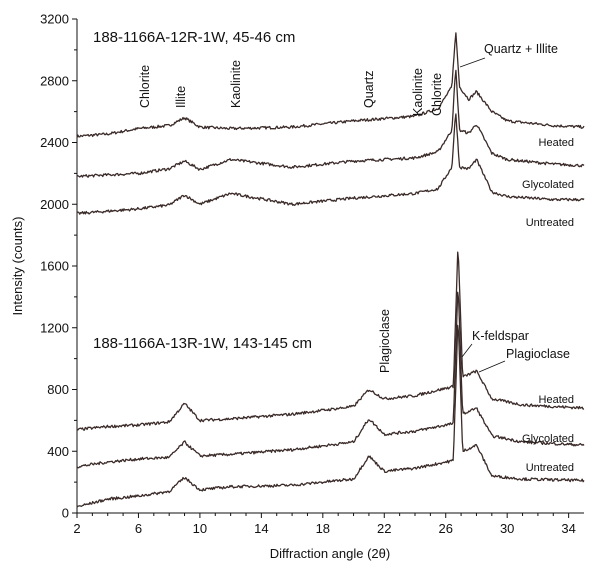 Image resolution: width=608 pixels, height=573 pixels. Describe the element at coordinates (568, 528) in the screenshot. I see `x-tick-label: 34` at that location.